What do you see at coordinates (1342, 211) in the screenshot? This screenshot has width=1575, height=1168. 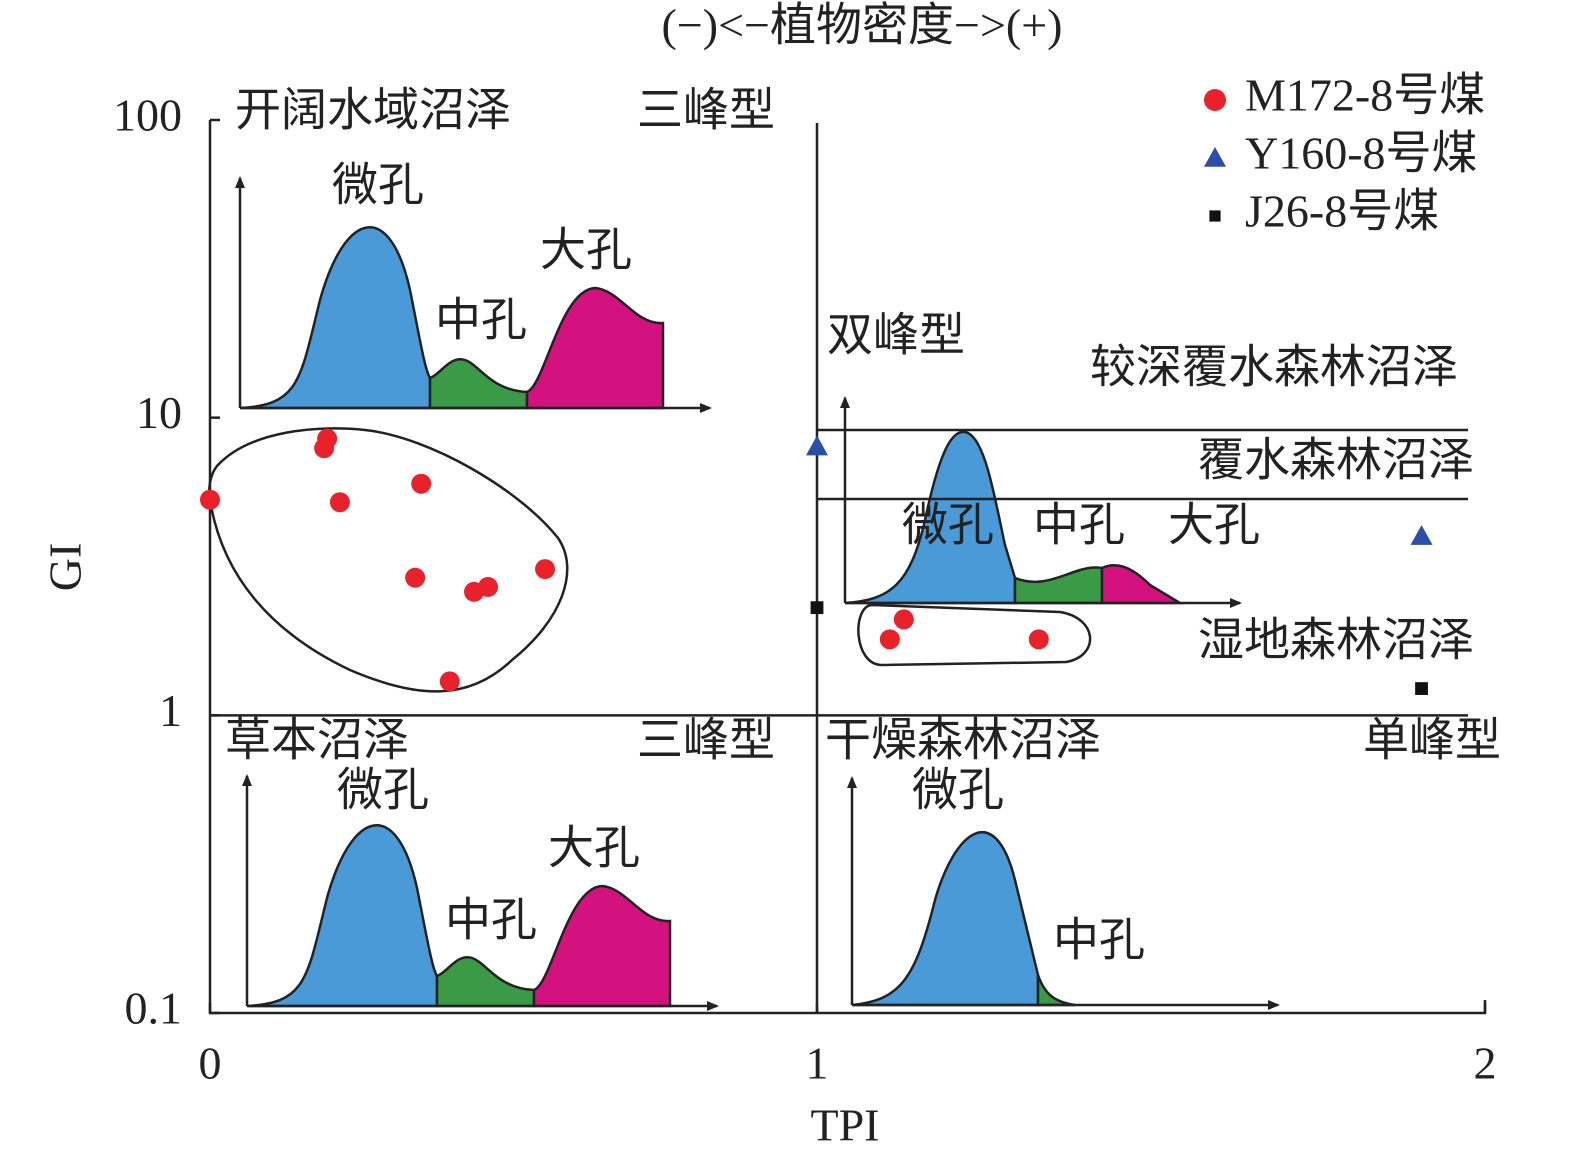 I see `legend-label: J26-8号煤` at bounding box center [1342, 211].